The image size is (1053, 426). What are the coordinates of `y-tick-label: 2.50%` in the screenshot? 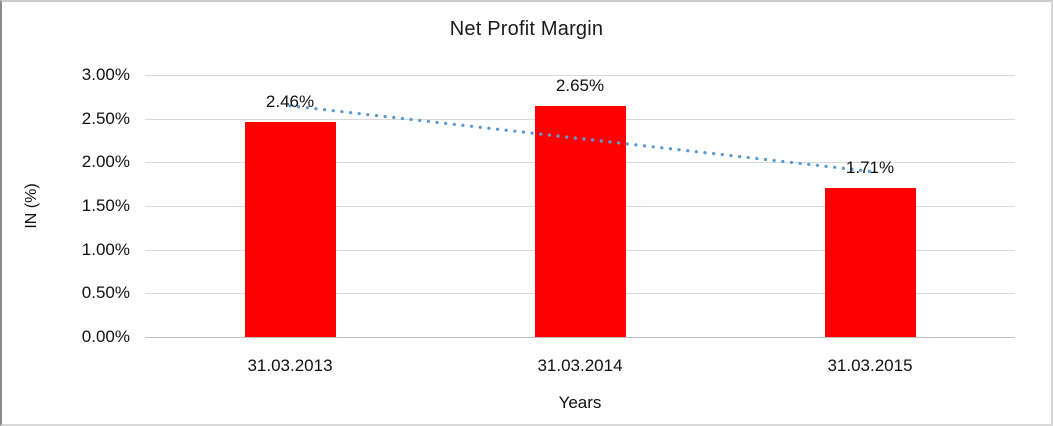 It's located at (105, 118).